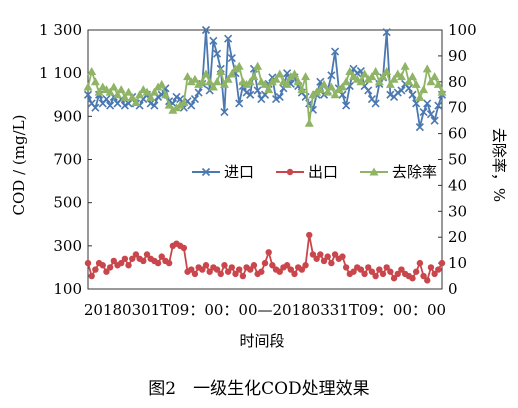 This screenshot has height=408, width=518. What do you see at coordinates (398, 172) in the screenshot?
I see `legend-item-3: 去除率` at bounding box center [398, 172].